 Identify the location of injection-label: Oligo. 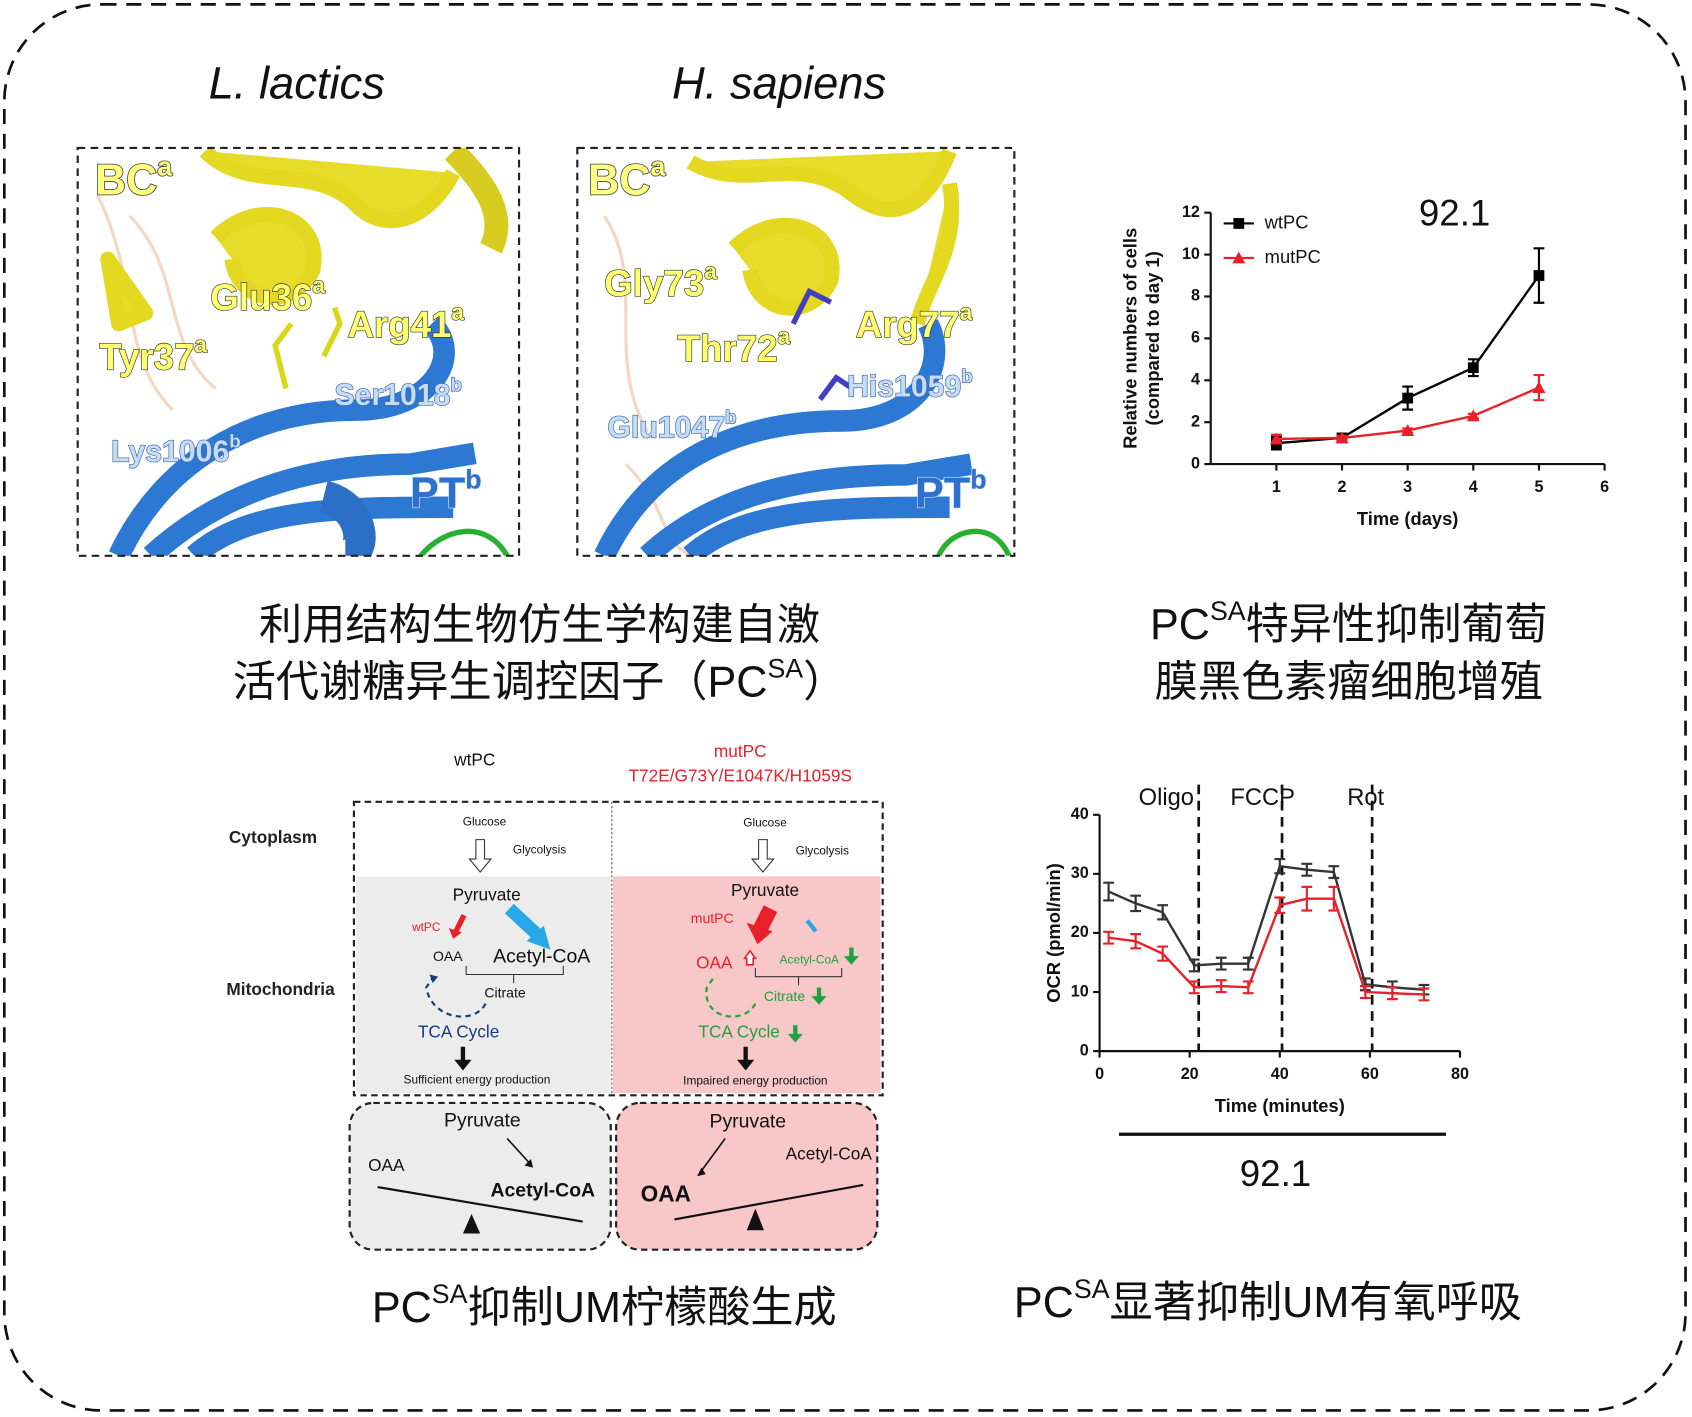
(1166, 798).